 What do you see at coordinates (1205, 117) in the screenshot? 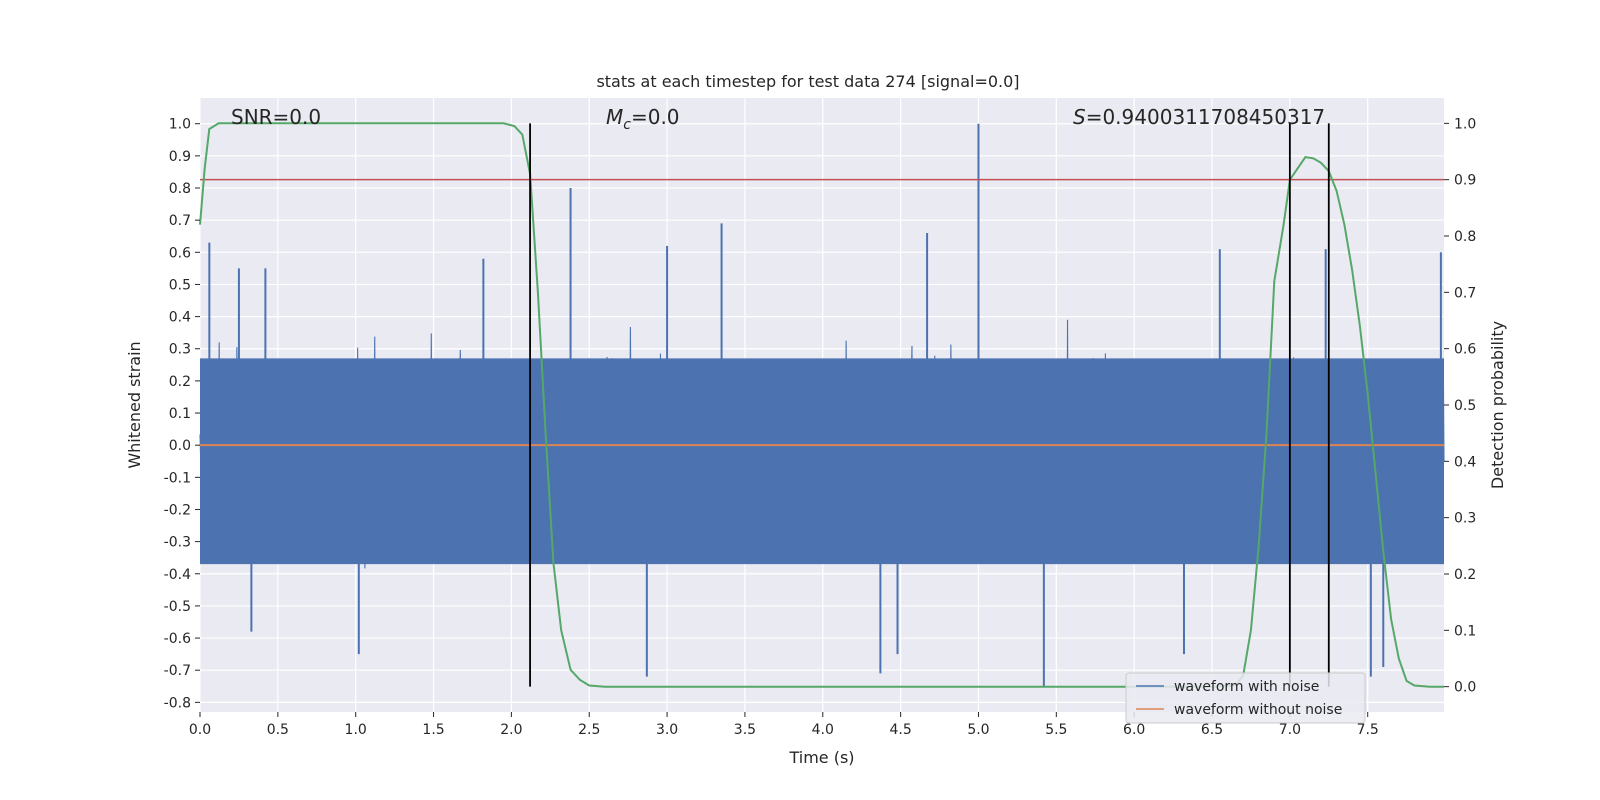
I see `s-value: =0.9400311708450317` at bounding box center [1205, 117].